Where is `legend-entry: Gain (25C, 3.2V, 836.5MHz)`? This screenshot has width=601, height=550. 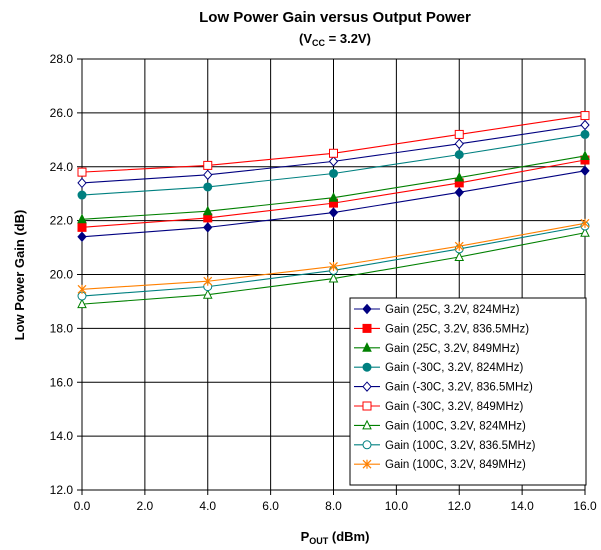
legend-entry: Gain (25C, 3.2V, 836.5MHz) is located at coordinates (441, 329).